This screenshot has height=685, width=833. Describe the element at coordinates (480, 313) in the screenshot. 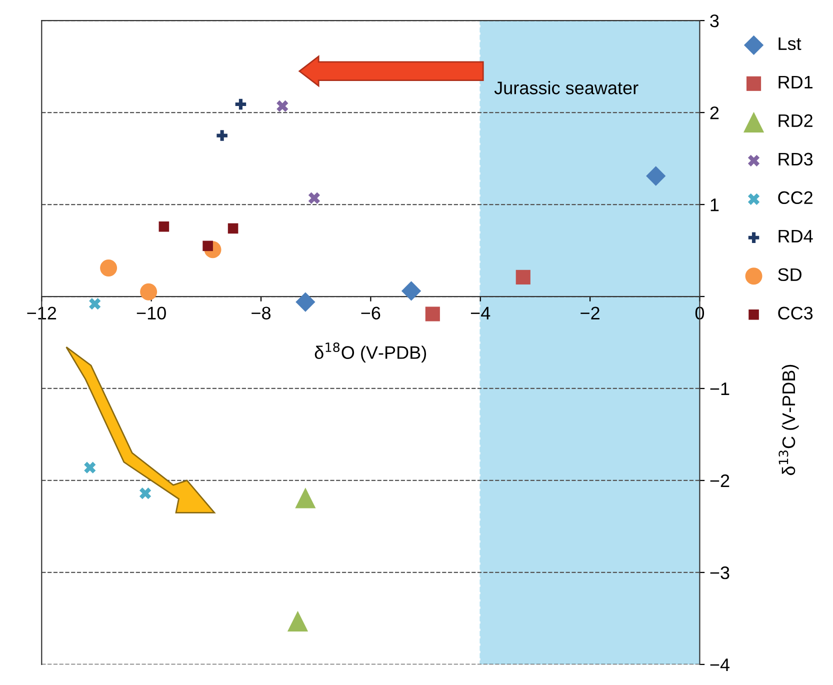

I see `x-tick-label: −4` at that location.